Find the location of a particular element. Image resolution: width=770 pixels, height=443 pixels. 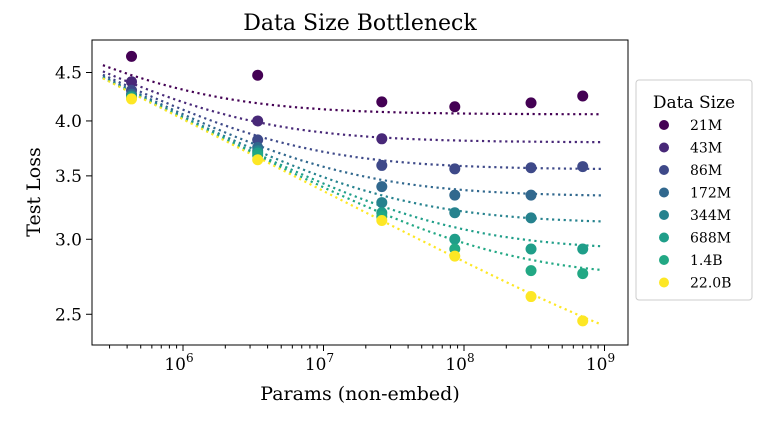

y-tick-label: 3.5 is located at coordinates (68, 177).